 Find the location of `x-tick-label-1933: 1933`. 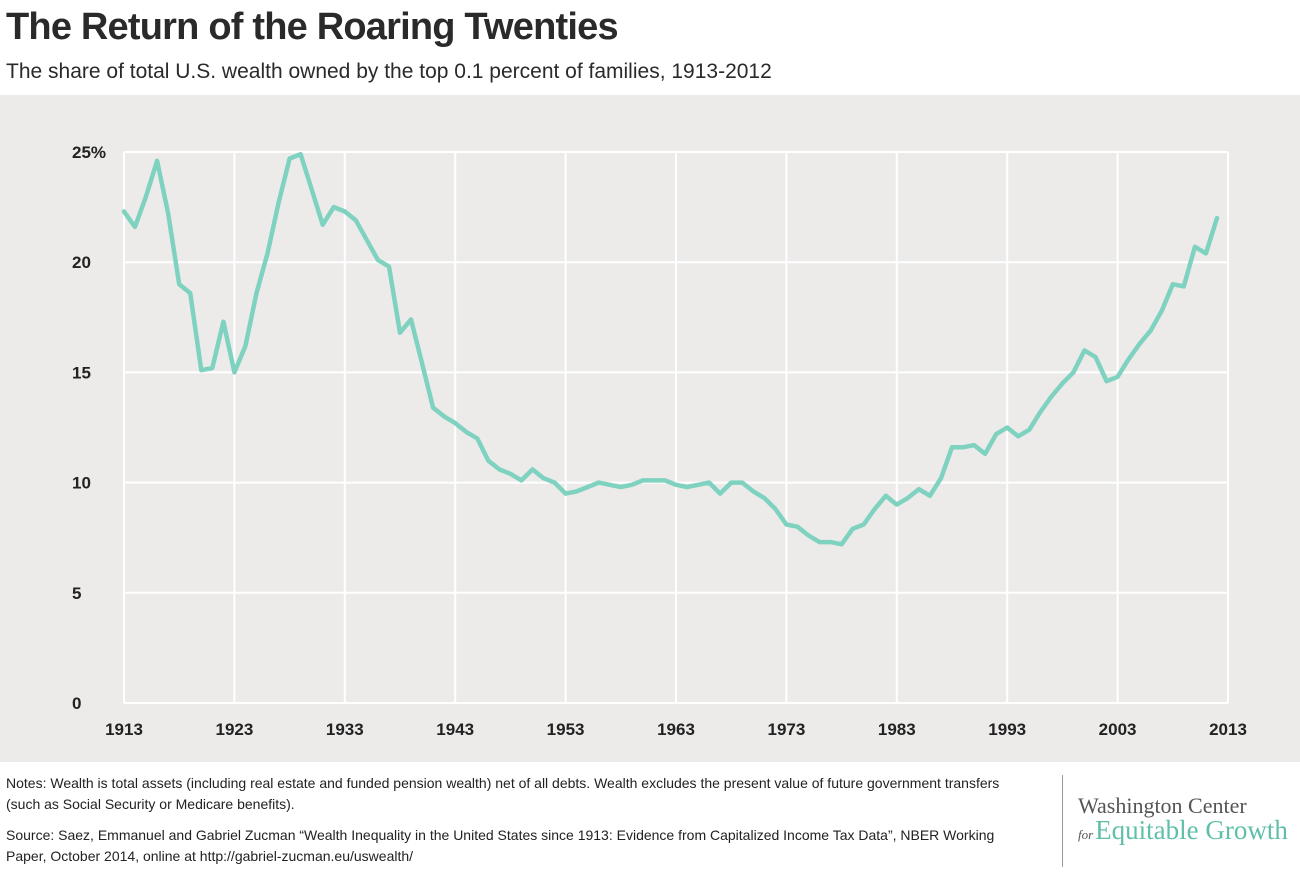

x-tick-label-1933: 1933 is located at coordinates (345, 729).